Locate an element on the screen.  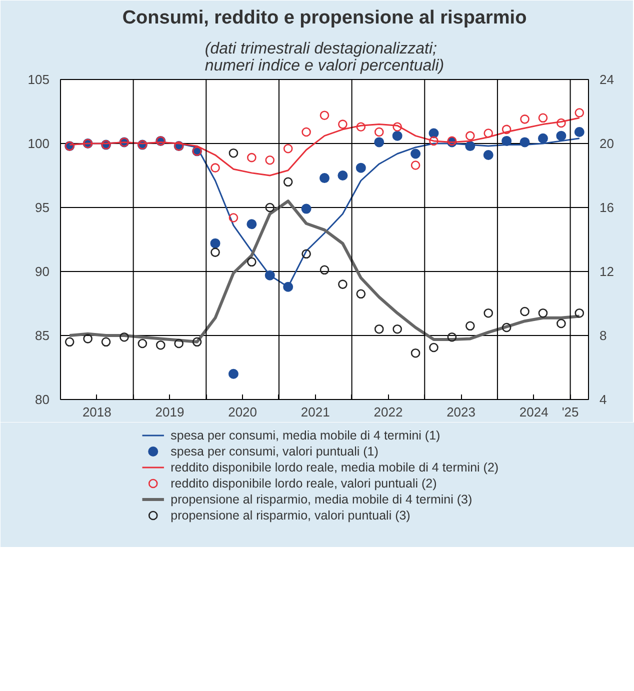
y2-tick-label: 12 is located at coordinates (607, 271).